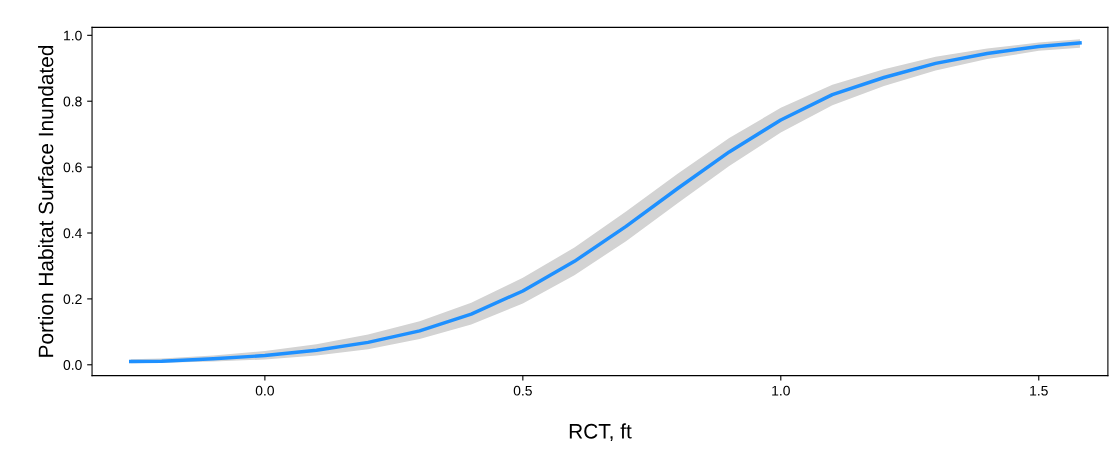 Image resolution: width=1109 pixels, height=457 pixels. I want to click on y-tick-label: 0.2, so click(72, 299).